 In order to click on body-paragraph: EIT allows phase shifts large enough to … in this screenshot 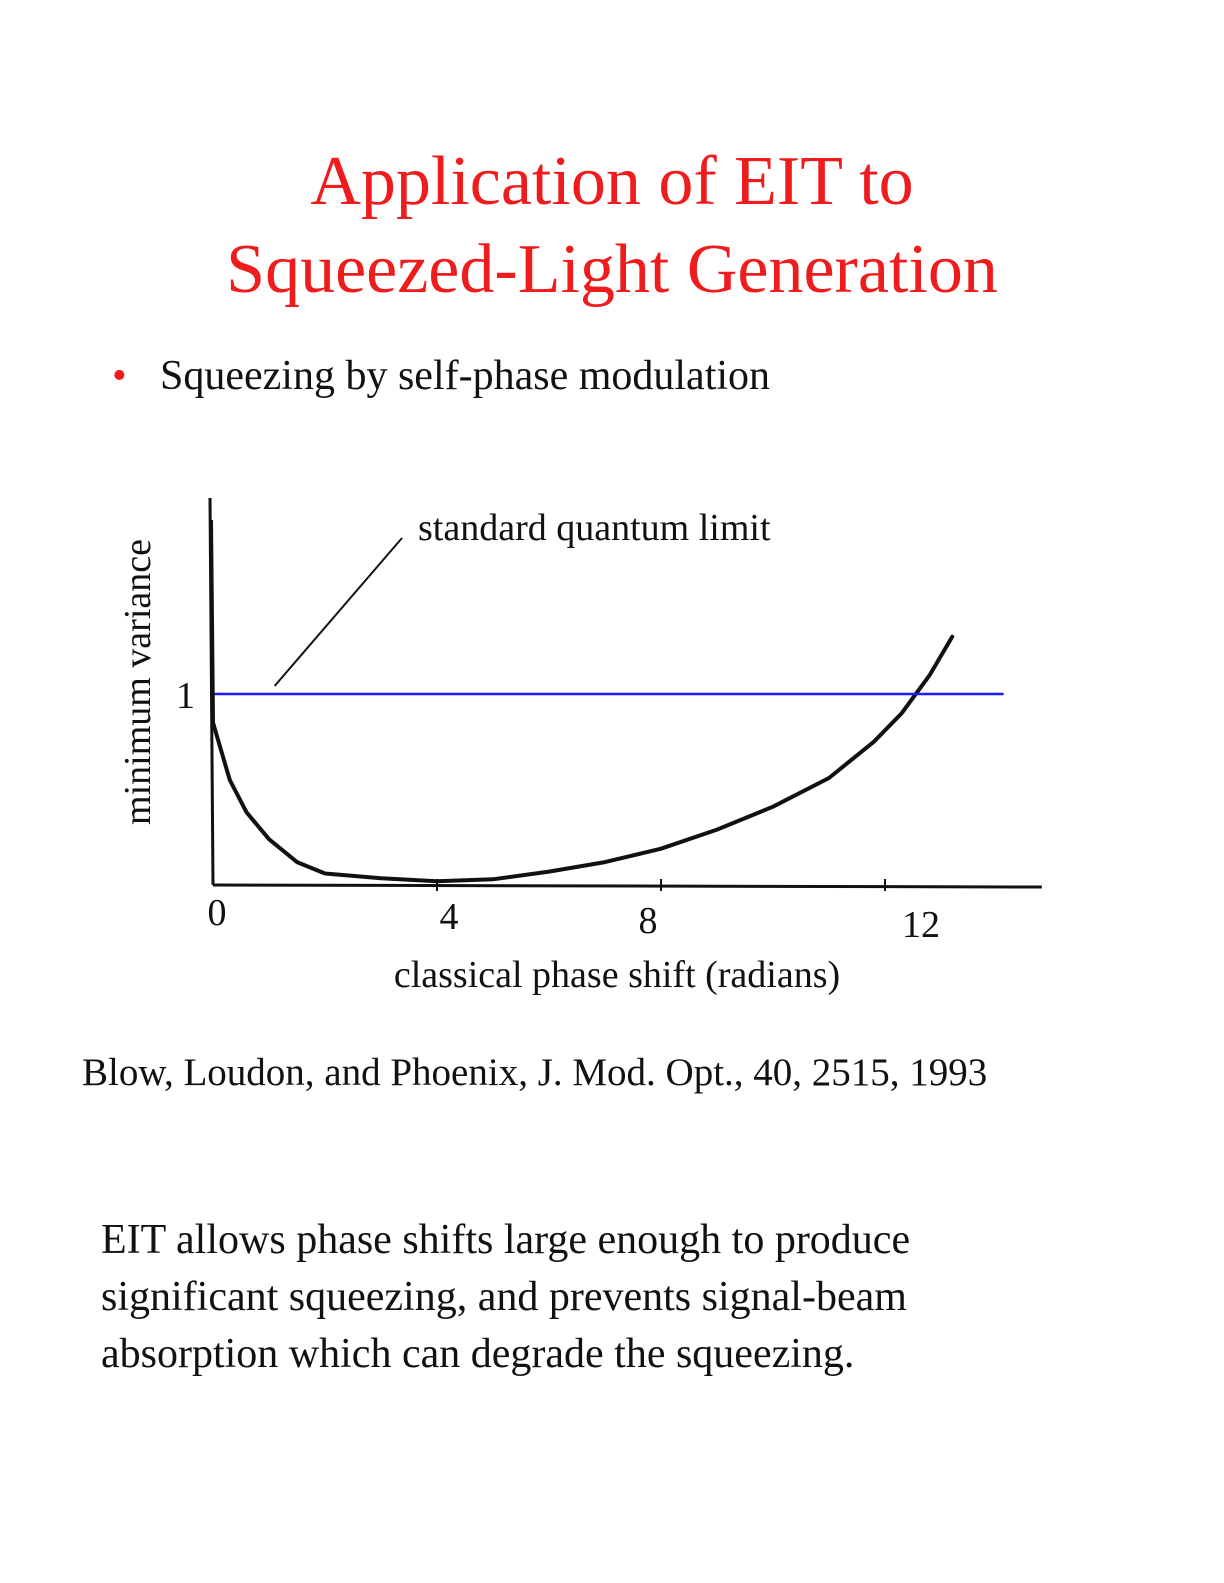, I will do `click(505, 1297)`.